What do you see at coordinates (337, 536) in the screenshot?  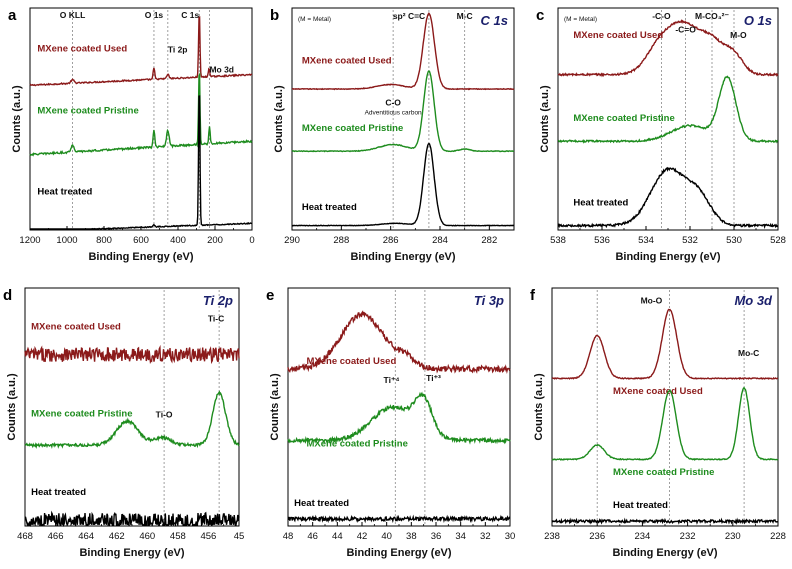 I see `x-tick-label: 44` at bounding box center [337, 536].